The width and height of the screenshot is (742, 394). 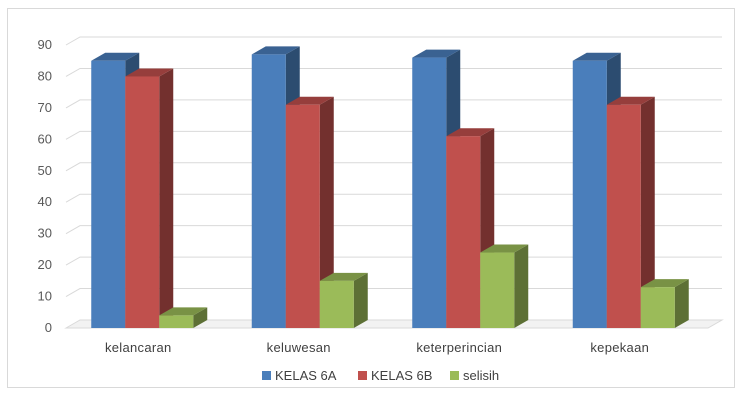 I want to click on y-tick-label: 0, so click(x=48, y=327).